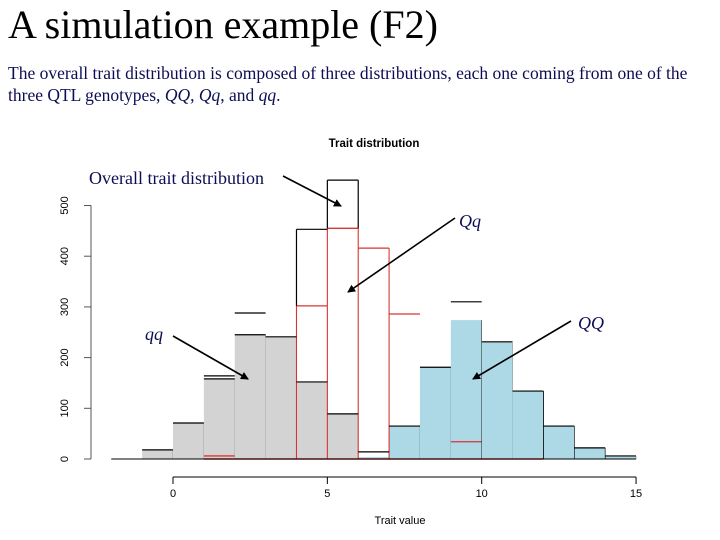  What do you see at coordinates (267, 95) in the screenshot?
I see `description-part: qq` at bounding box center [267, 95].